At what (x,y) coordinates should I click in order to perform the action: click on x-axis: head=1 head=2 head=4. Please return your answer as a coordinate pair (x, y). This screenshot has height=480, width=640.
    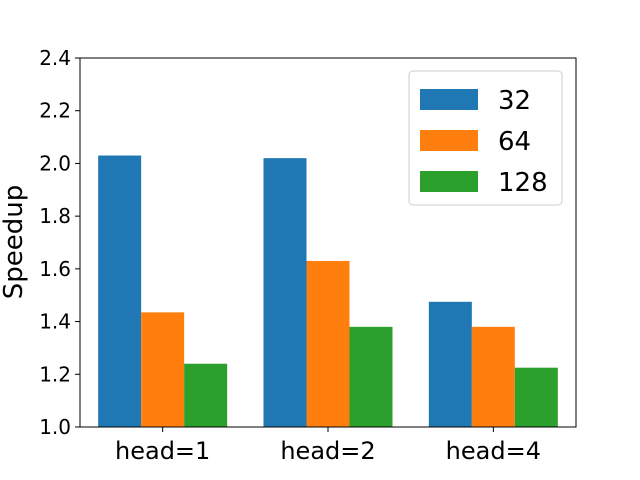
    Looking at the image, I should click on (328, 446).